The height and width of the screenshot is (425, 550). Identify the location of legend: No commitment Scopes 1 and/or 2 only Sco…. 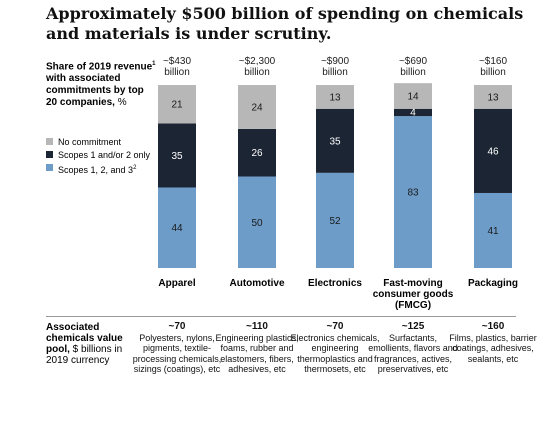
(106, 156).